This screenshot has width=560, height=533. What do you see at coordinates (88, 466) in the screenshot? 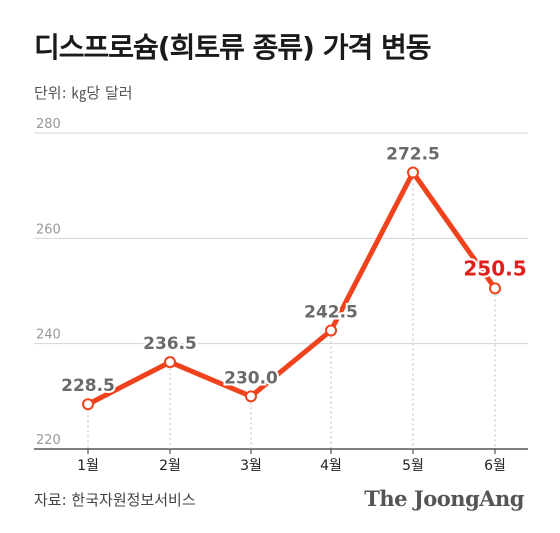
I see `x-tick-label-1: 1월` at bounding box center [88, 466].